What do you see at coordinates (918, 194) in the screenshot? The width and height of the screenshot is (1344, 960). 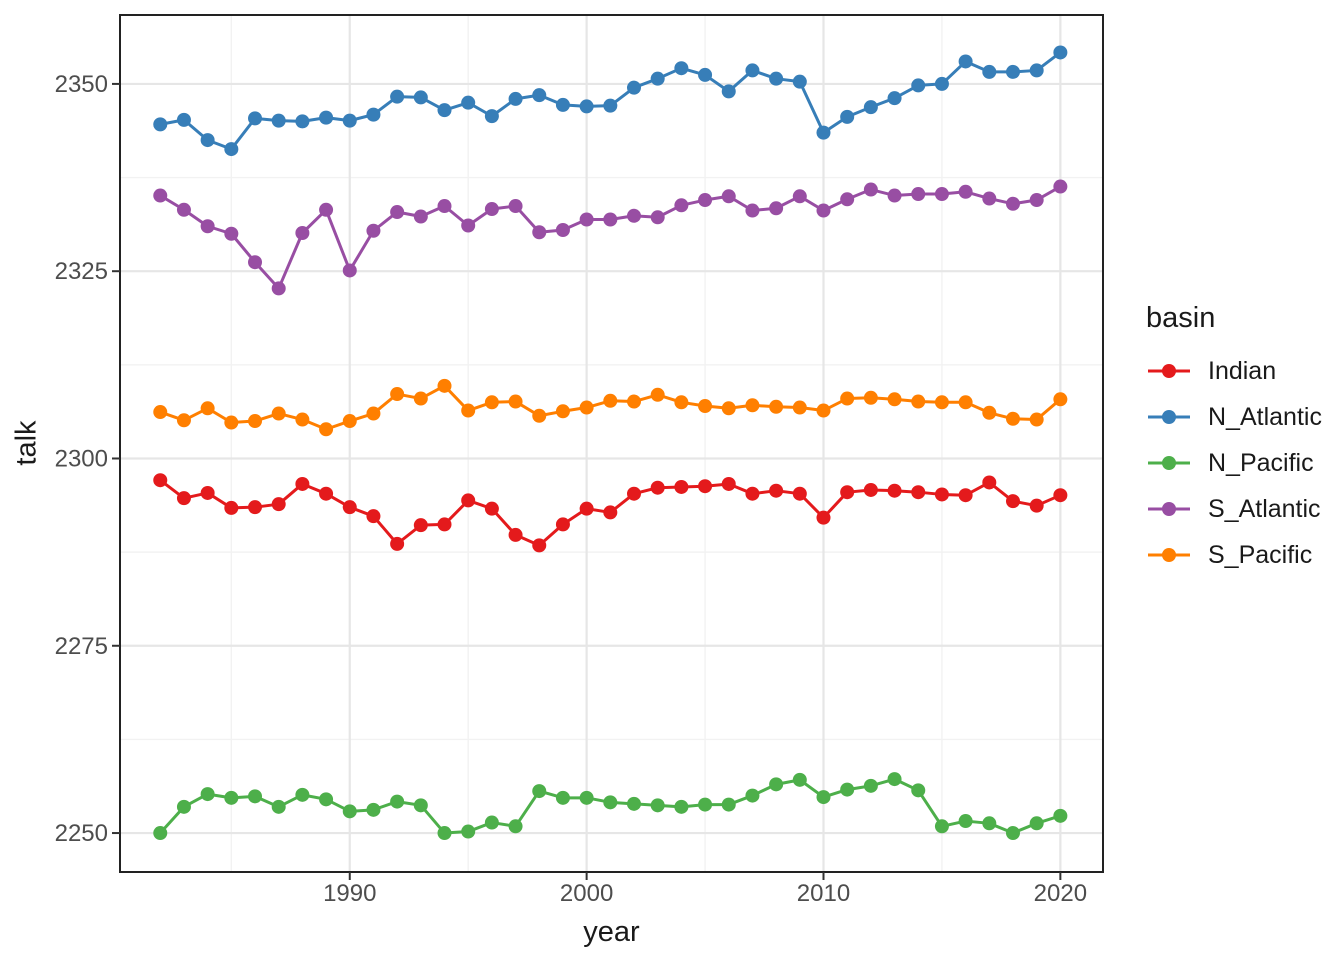 I see `data-point-S_Atlantic-2014` at bounding box center [918, 194].